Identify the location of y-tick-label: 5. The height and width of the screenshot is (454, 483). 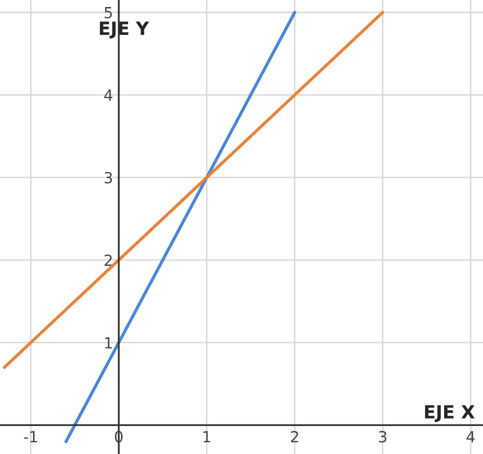
(108, 12).